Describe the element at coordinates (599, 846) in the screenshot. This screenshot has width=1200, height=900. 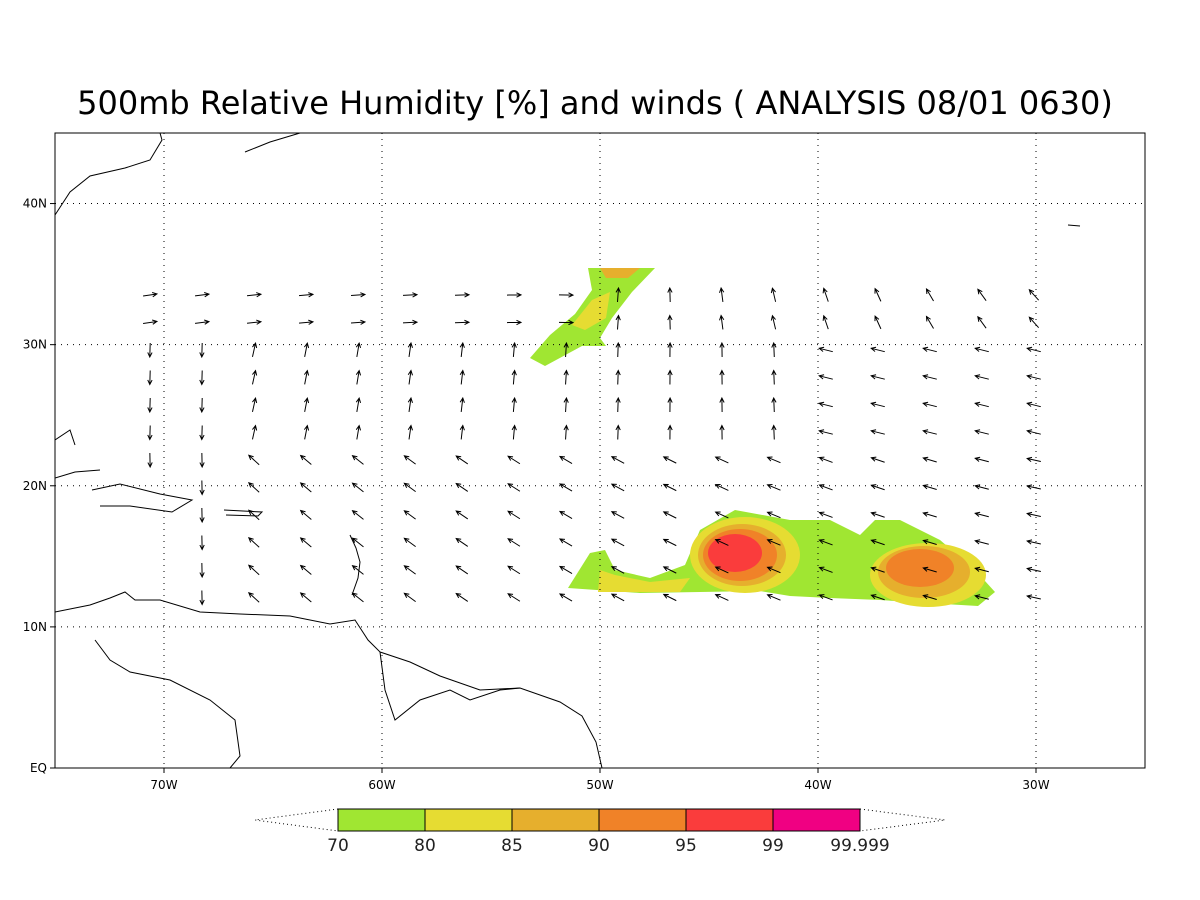
I see `colorbar-label: 90` at that location.